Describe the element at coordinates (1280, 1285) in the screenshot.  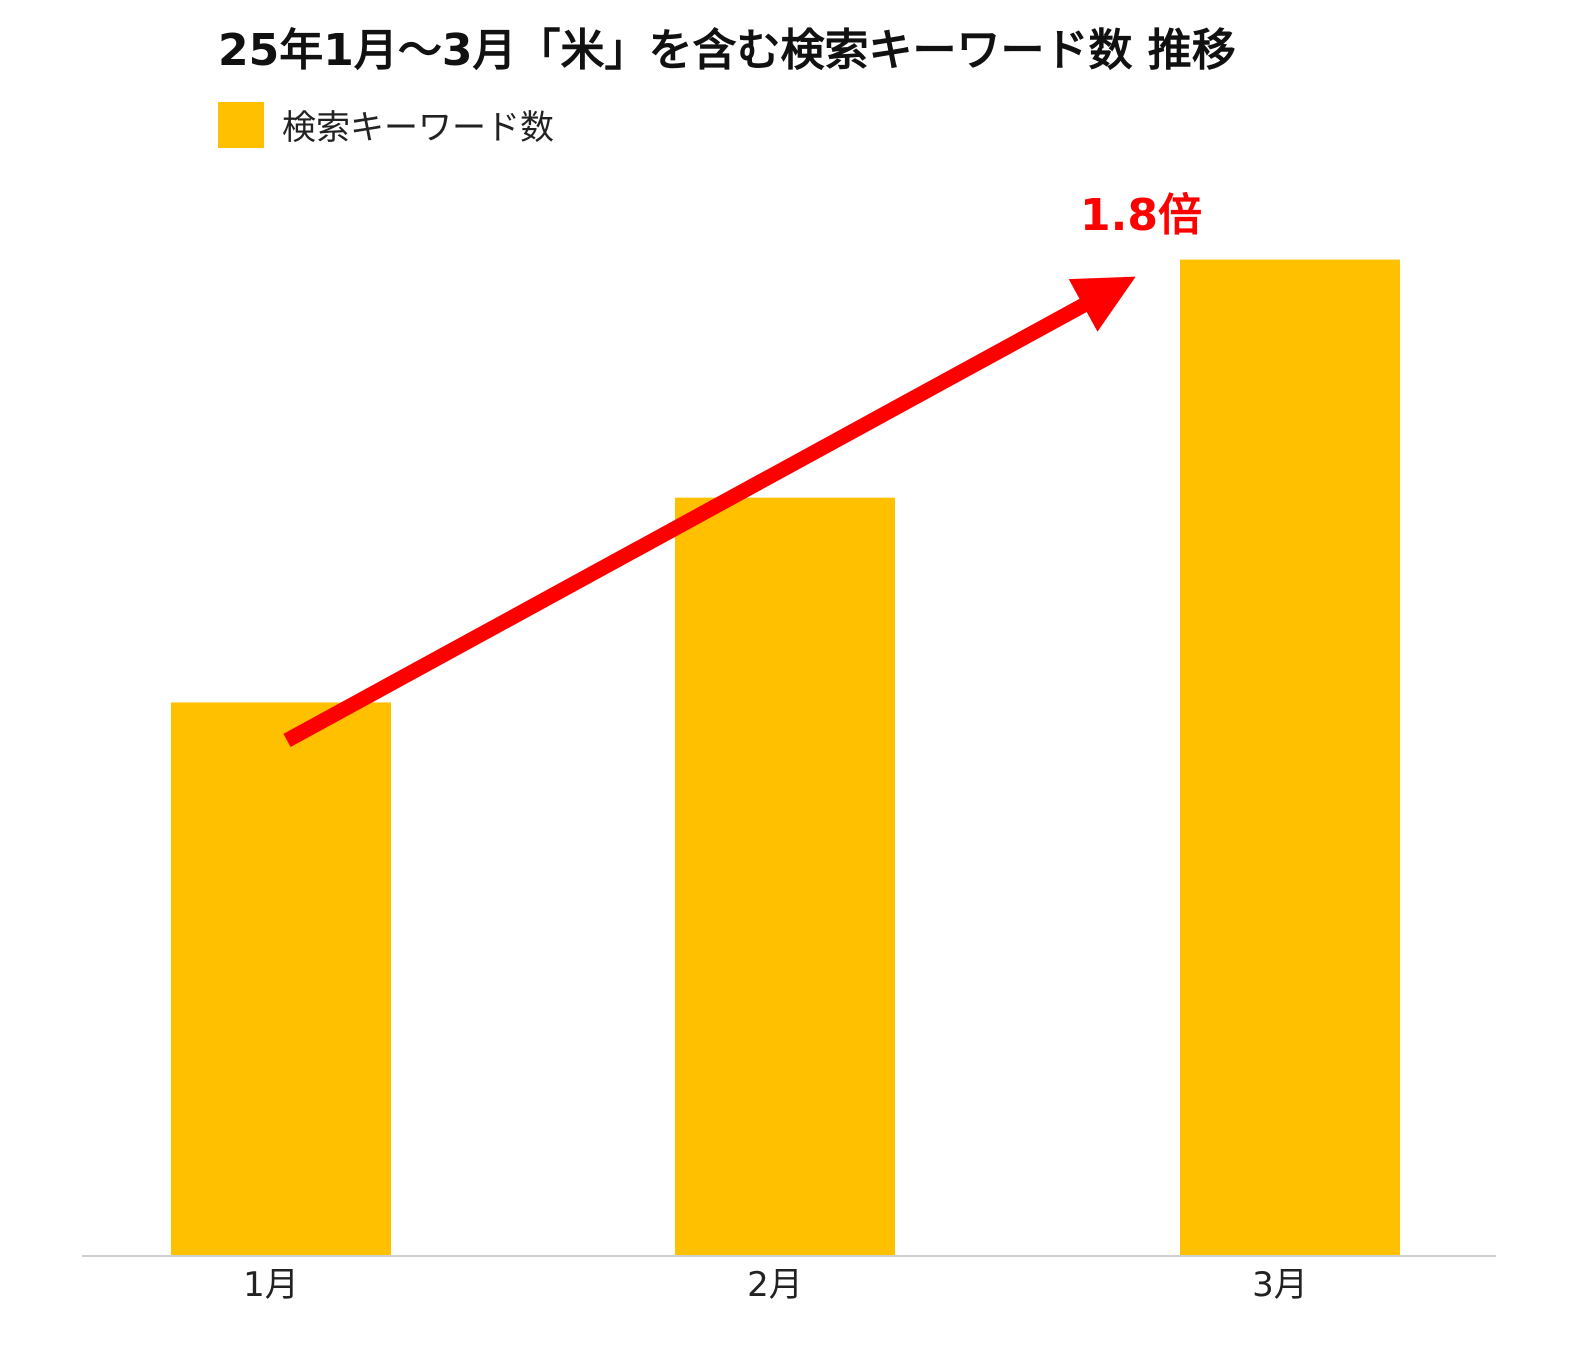
I see `x-tick-label-3: 3月` at that location.